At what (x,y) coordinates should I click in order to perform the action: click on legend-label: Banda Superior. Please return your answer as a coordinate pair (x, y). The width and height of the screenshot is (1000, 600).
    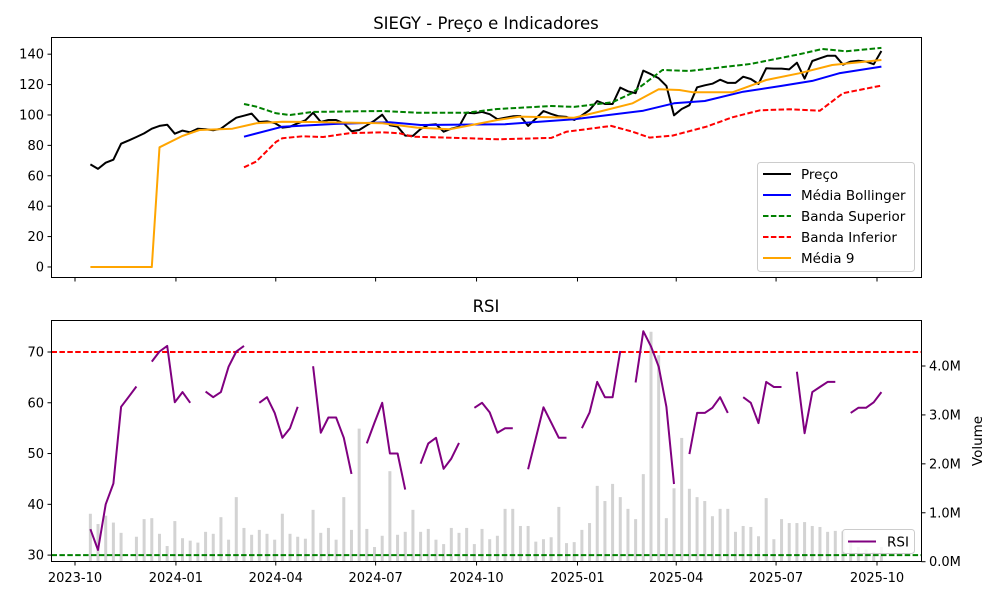
    Looking at the image, I should click on (853, 217).